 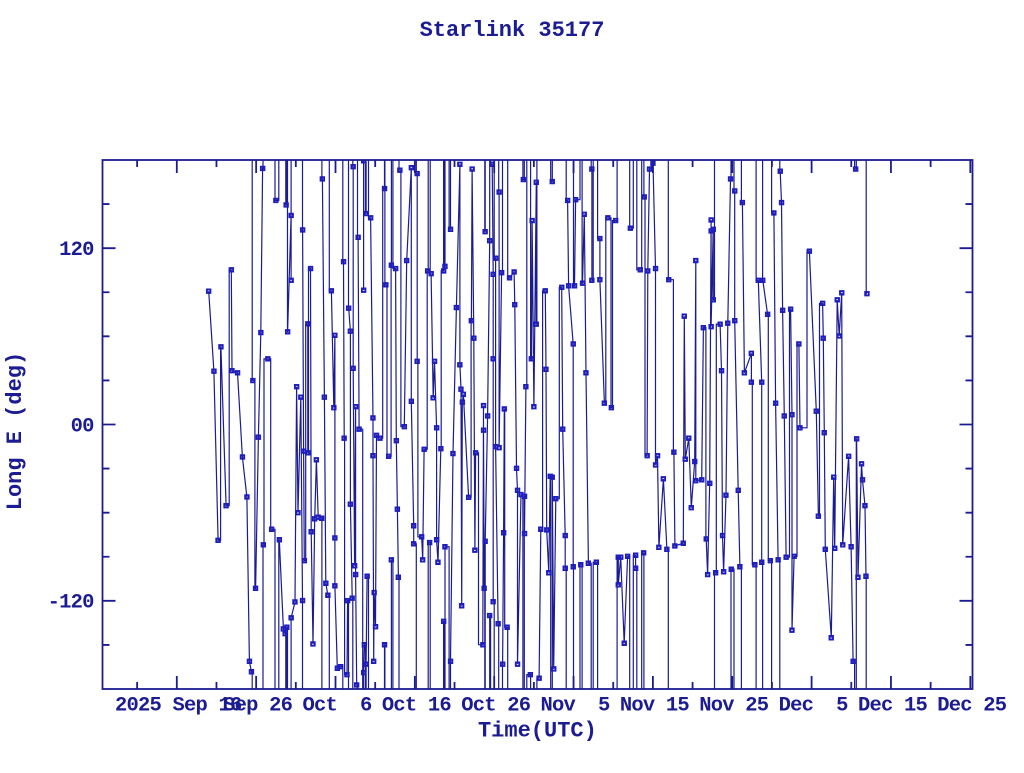 What do you see at coordinates (83, 426) in the screenshot?
I see `svg-text: 00` at bounding box center [83, 426].